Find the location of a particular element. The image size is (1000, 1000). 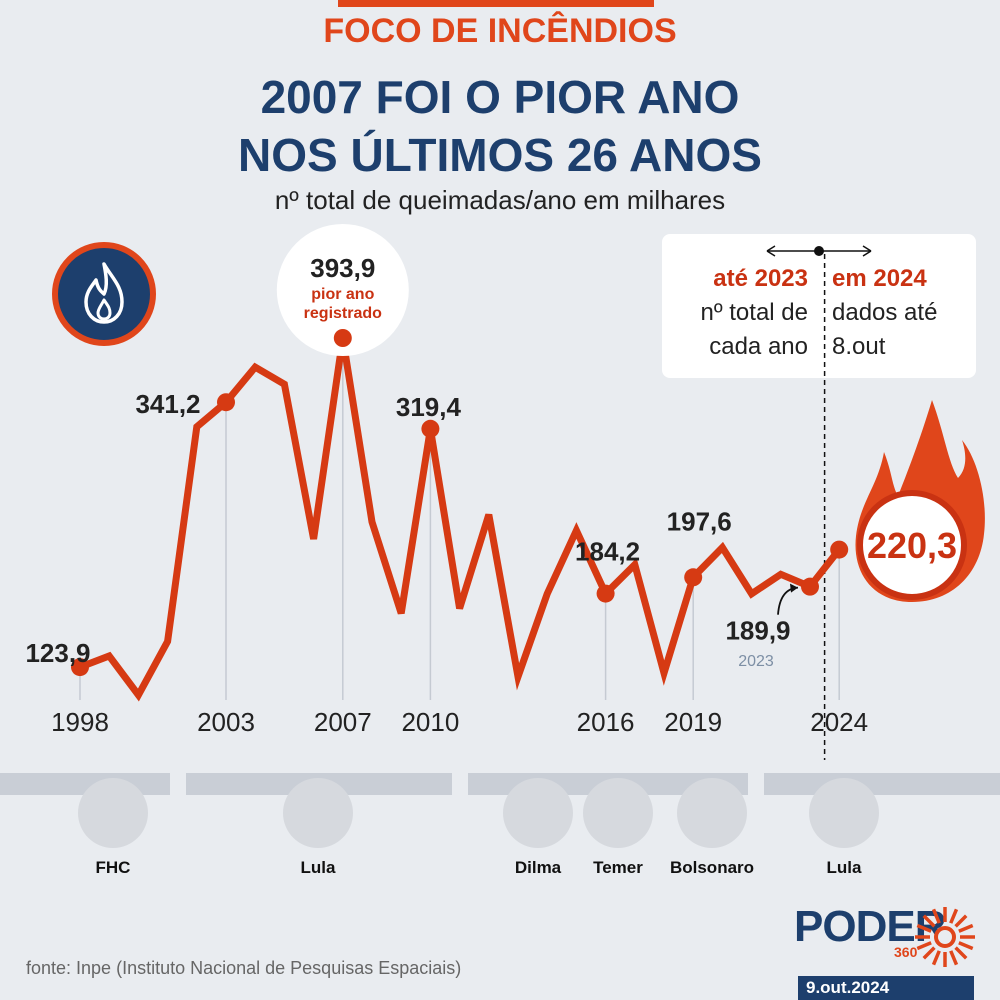

data-label-2023: 189,9 is located at coordinates (757, 631).